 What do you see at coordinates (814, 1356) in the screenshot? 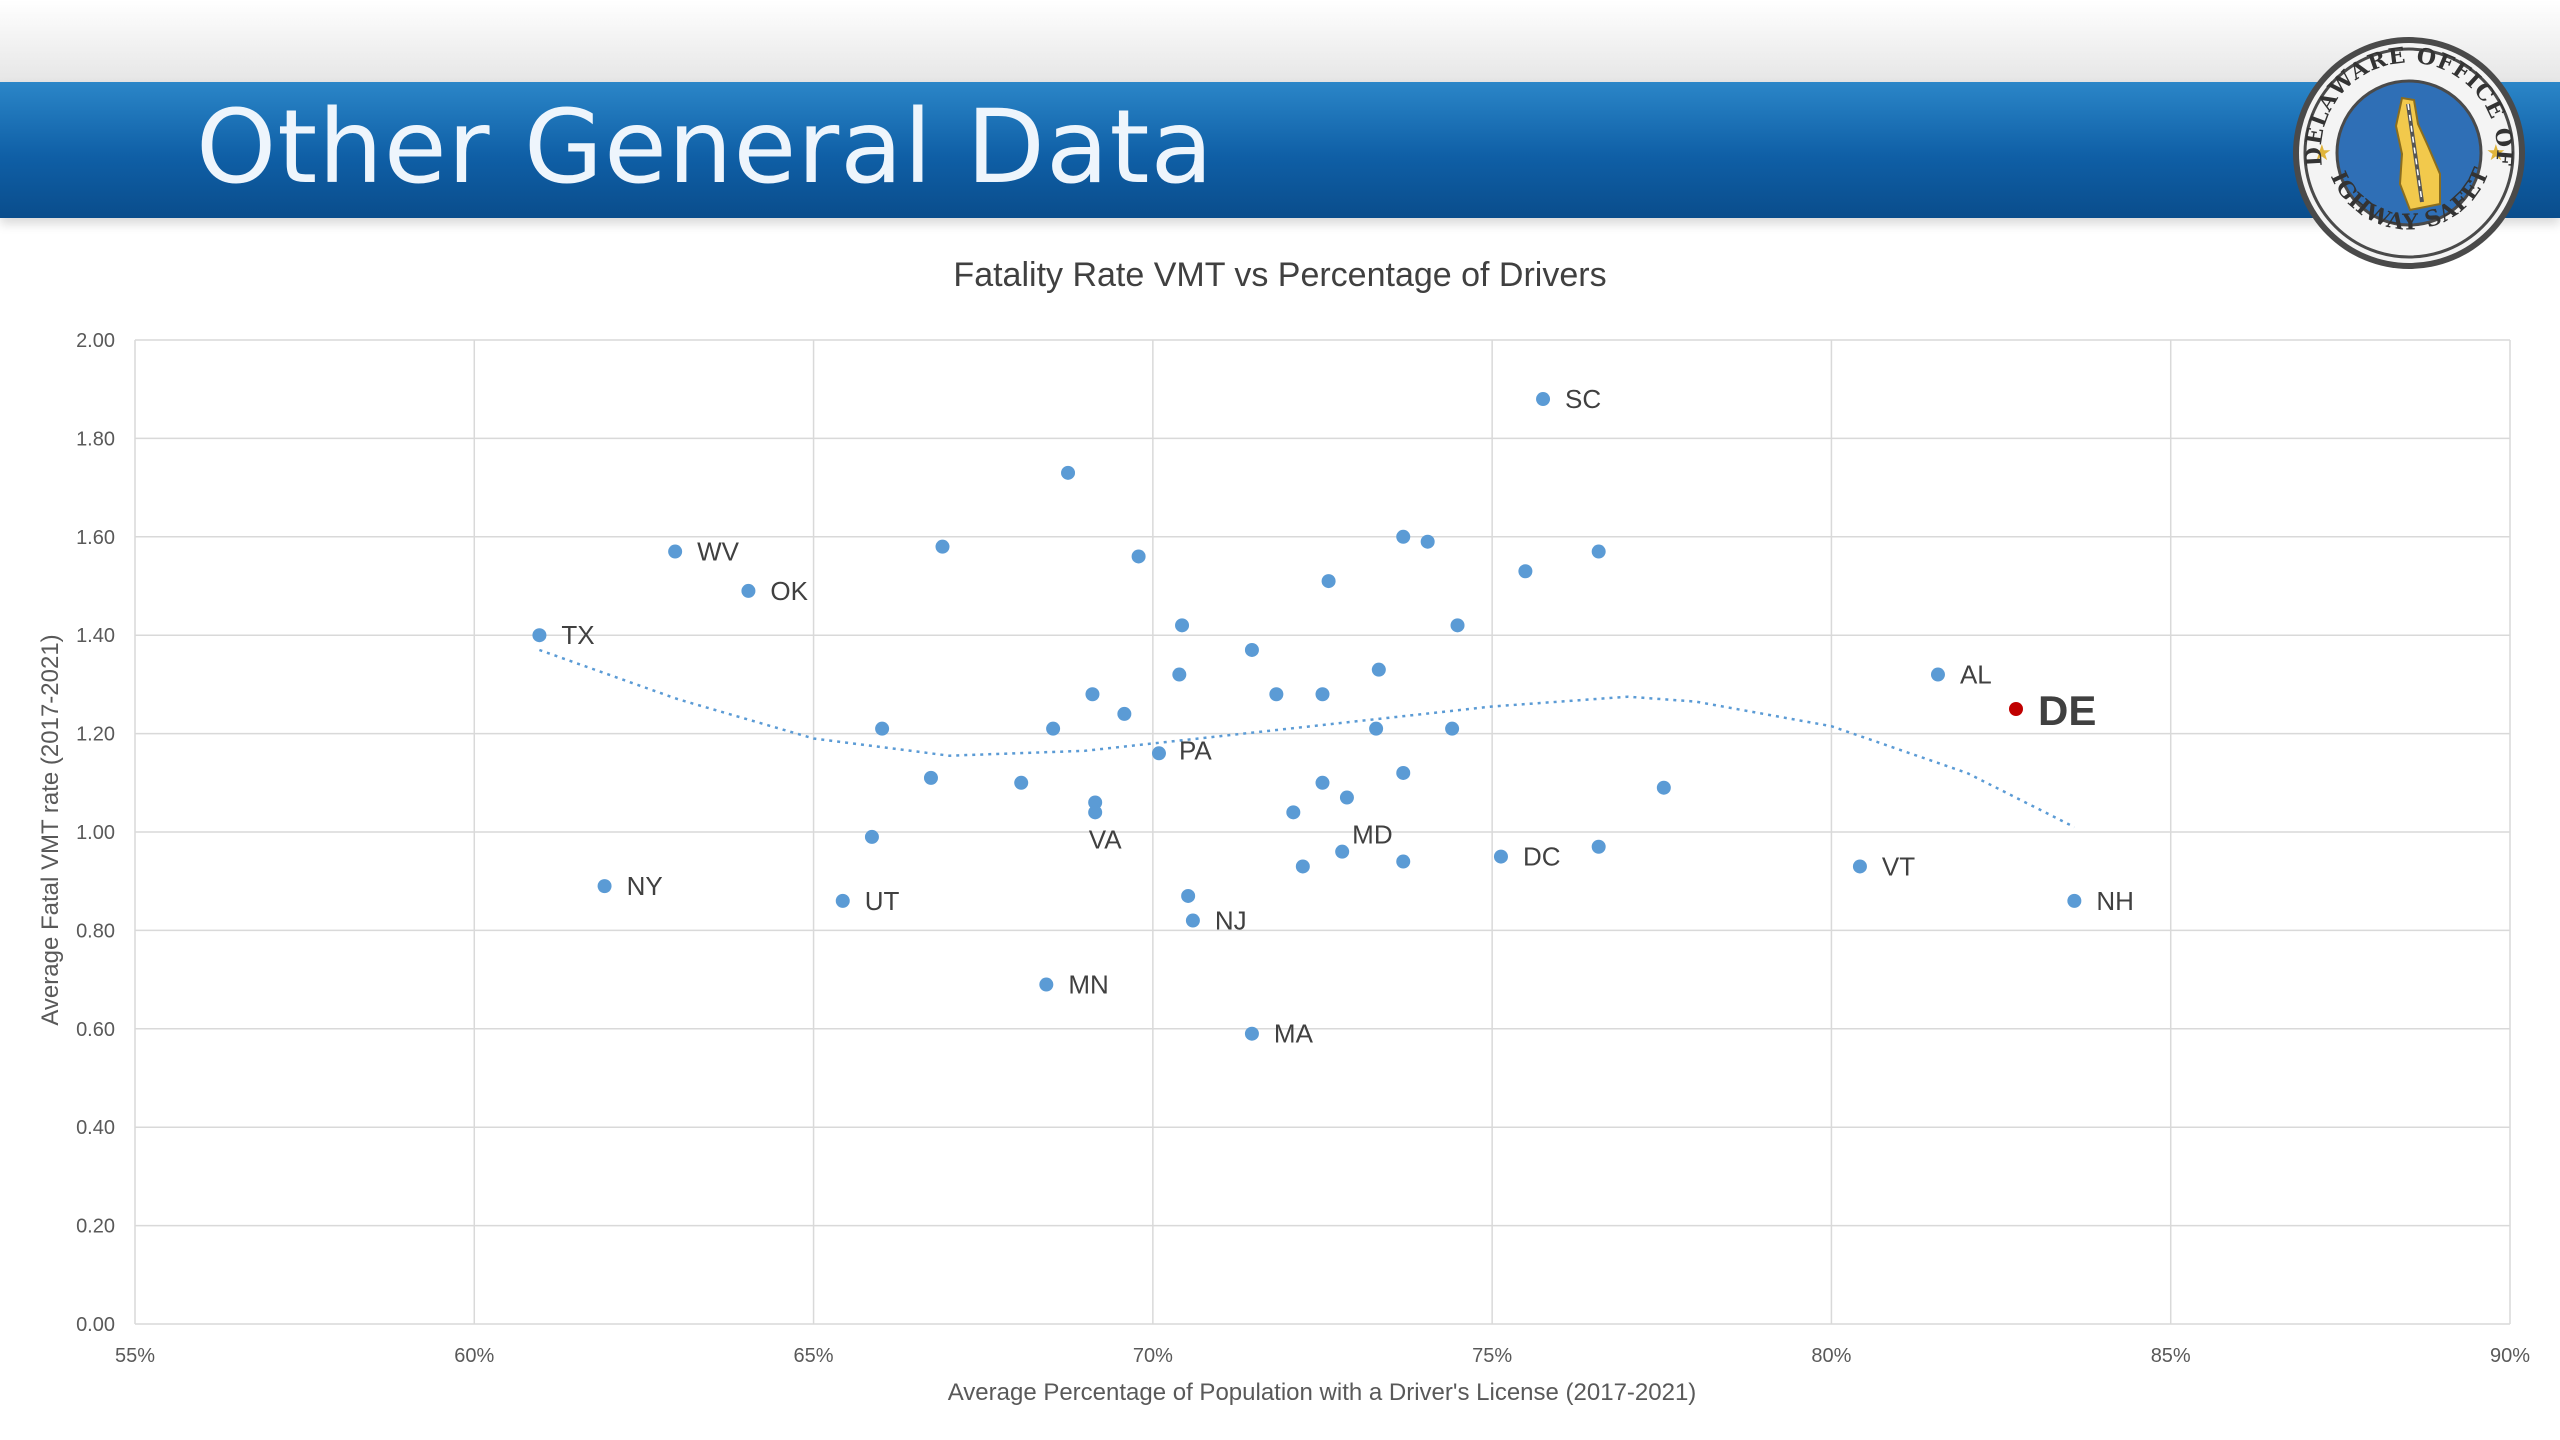
I see `x-tick-label: 65%` at bounding box center [814, 1356].